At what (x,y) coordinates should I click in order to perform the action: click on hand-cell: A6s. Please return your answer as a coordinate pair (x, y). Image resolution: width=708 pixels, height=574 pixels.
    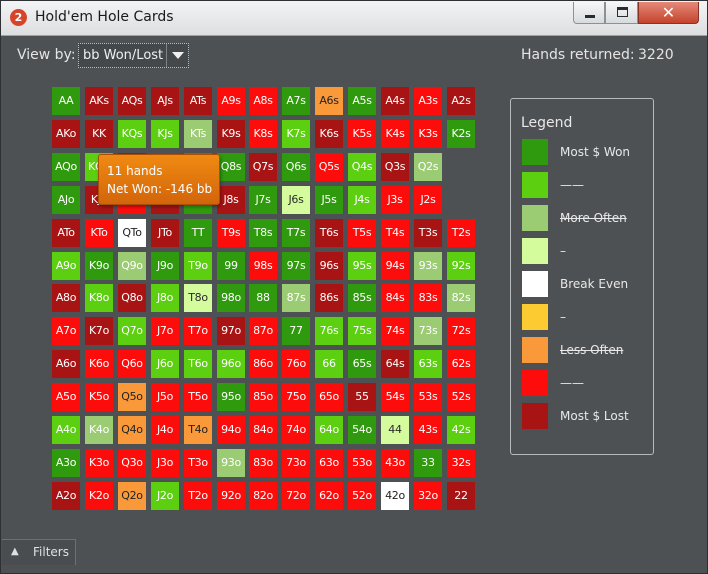
    Looking at the image, I should click on (329, 101).